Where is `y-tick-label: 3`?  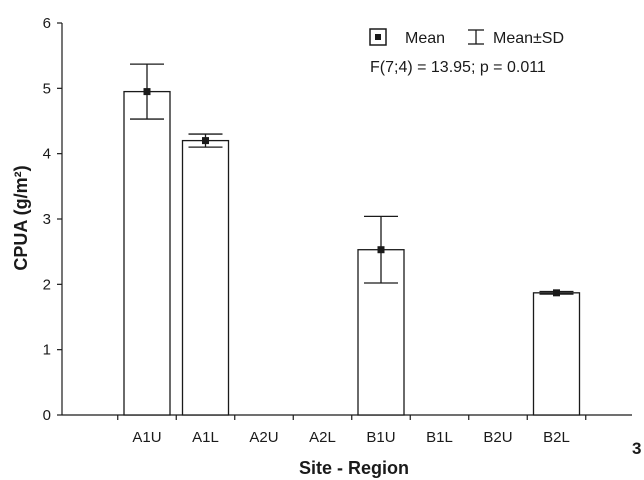
y-tick-label: 3 is located at coordinates (47, 219).